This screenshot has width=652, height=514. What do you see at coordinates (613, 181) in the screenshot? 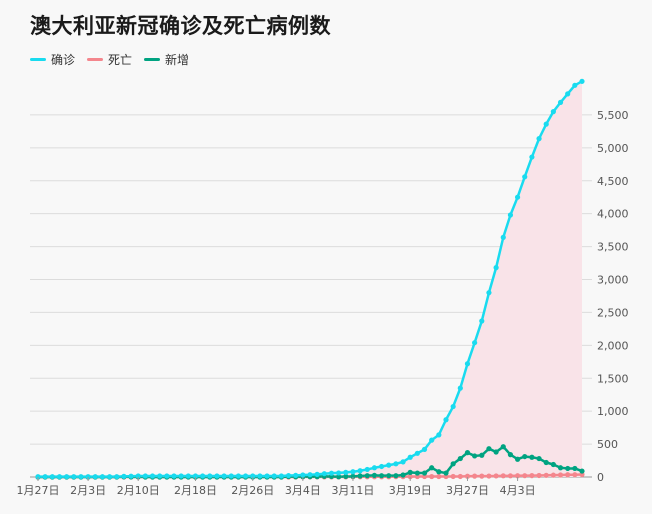
I see `y-tick-label: 4,500` at bounding box center [613, 181].